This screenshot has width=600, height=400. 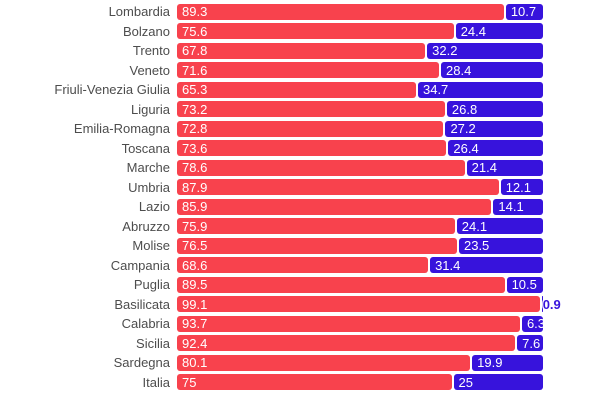 What do you see at coordinates (490, 363) in the screenshot?
I see `value-label-blue: 19.9` at bounding box center [490, 363].